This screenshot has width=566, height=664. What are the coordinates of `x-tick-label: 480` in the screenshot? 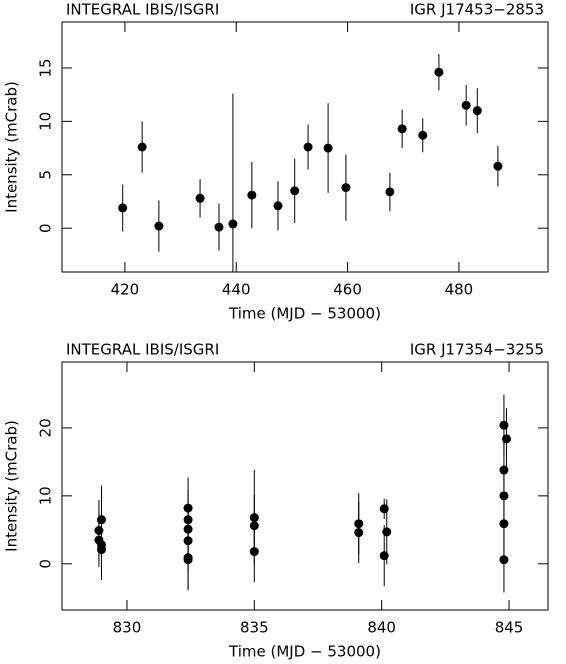 It's located at (459, 290).